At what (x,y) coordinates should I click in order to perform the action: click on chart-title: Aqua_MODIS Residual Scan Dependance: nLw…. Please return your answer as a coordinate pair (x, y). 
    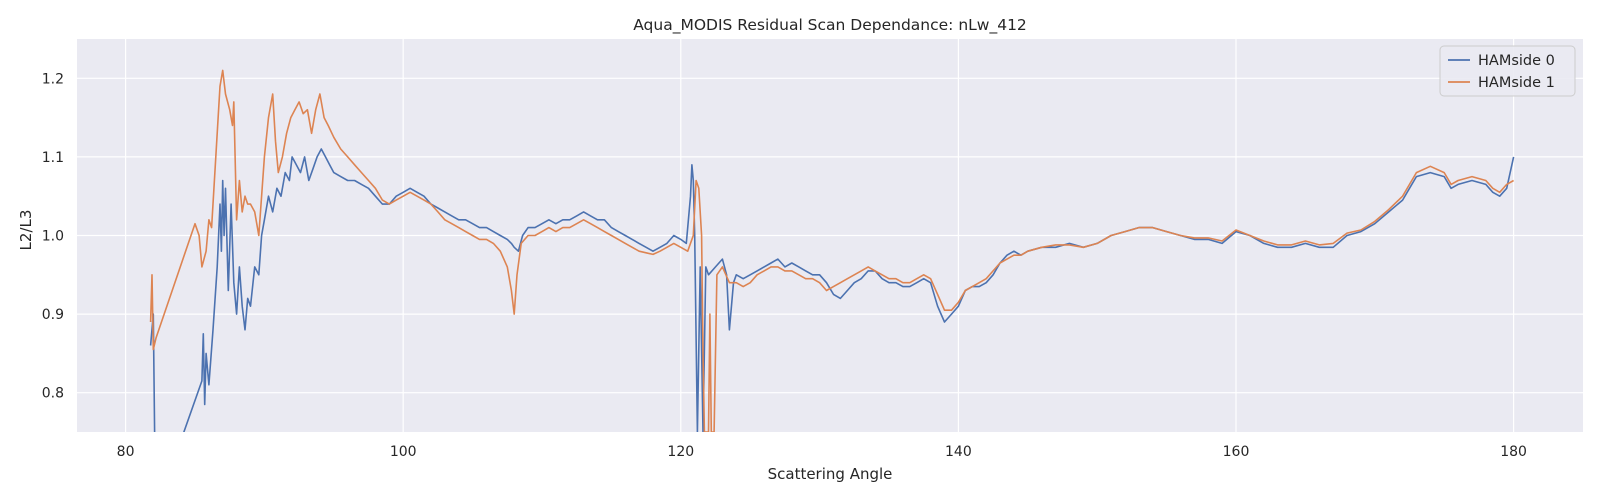
    Looking at the image, I should click on (830, 25).